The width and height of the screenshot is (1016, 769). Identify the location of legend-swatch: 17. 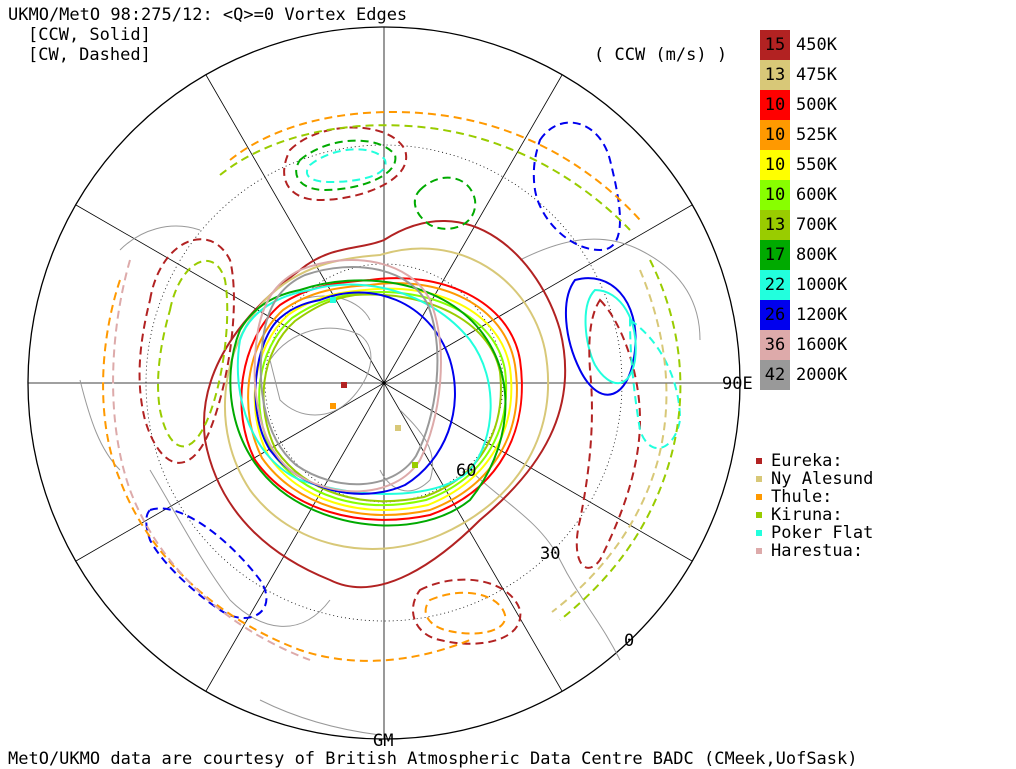
(775, 255).